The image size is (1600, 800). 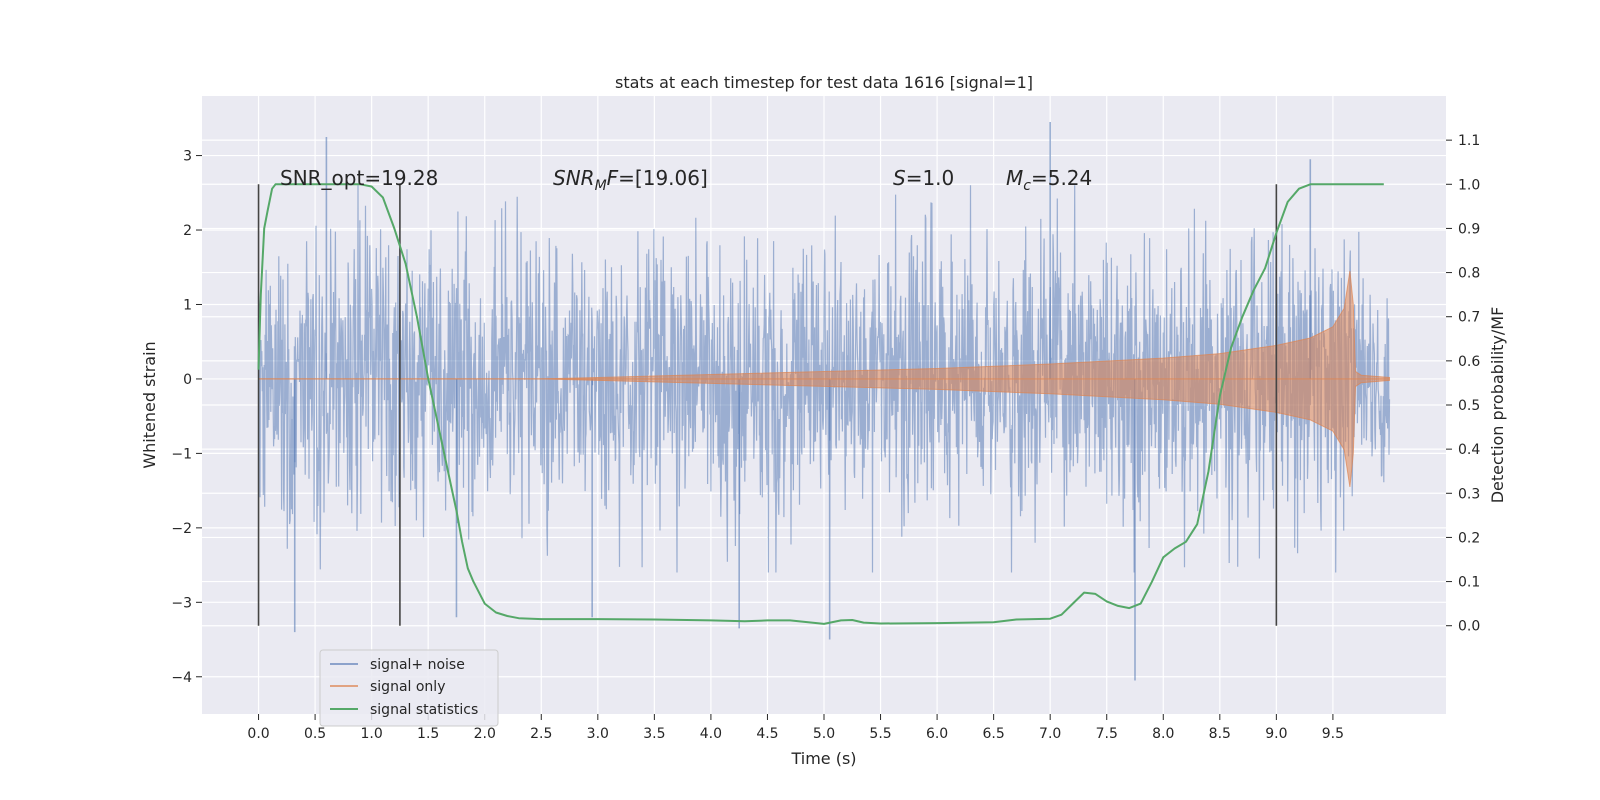 I want to click on x-tick-0: 0.0, so click(x=258, y=734).